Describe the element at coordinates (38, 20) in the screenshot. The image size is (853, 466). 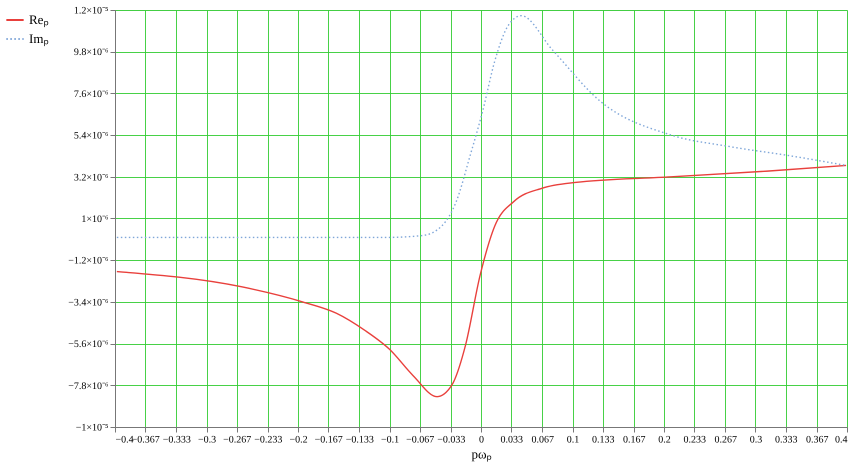
I see `legend-label: Reₚ` at that location.